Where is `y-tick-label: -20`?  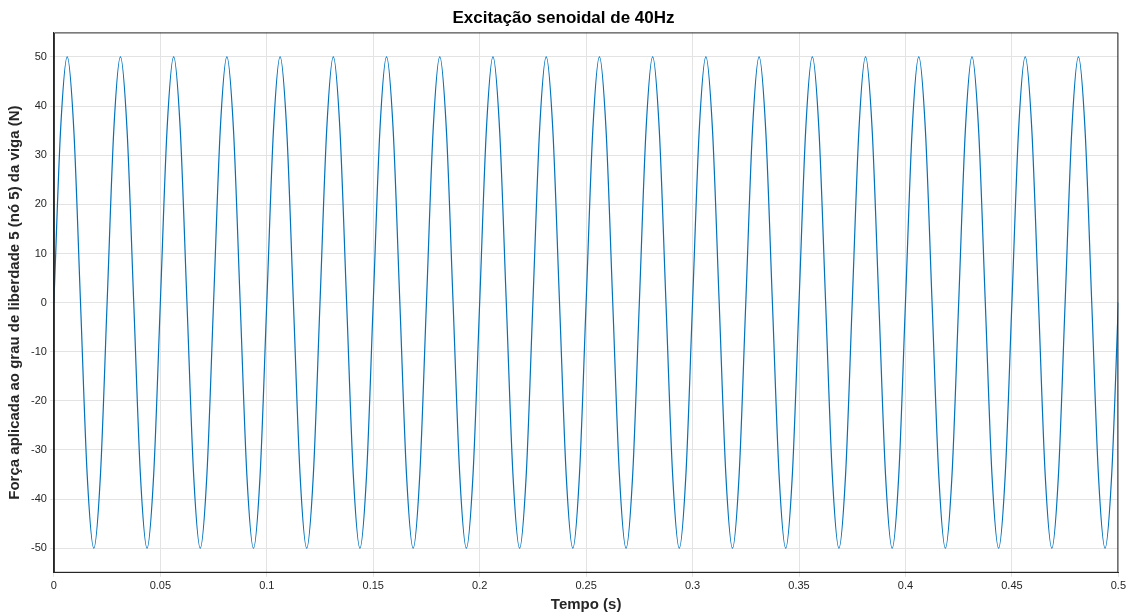
y-tick-label: -20 is located at coordinates (38, 399).